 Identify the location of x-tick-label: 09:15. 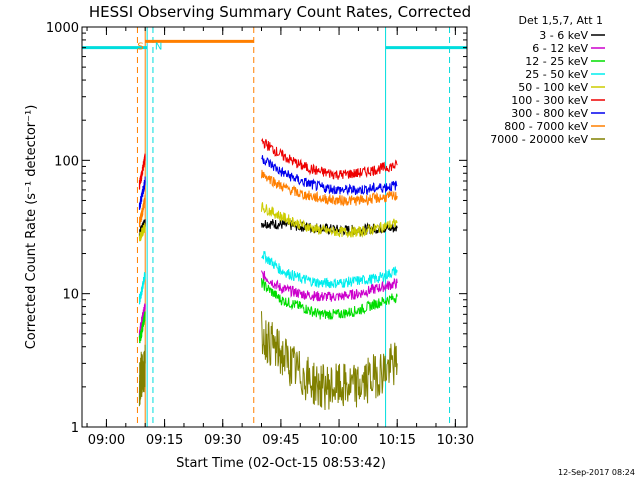
(164, 440).